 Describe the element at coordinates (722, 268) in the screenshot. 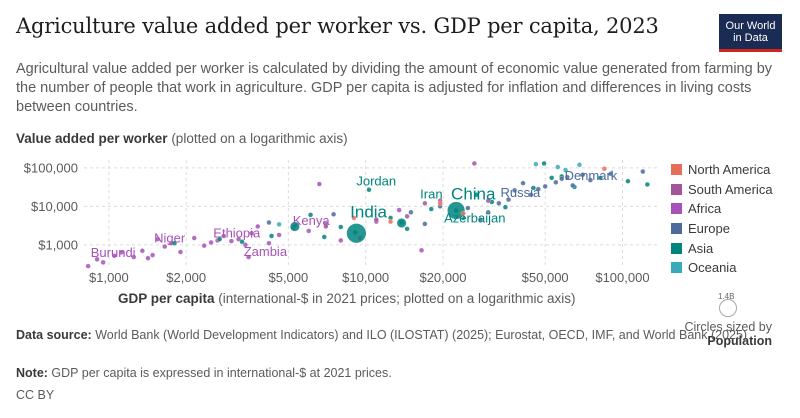

I see `legend-item: Oceania` at that location.